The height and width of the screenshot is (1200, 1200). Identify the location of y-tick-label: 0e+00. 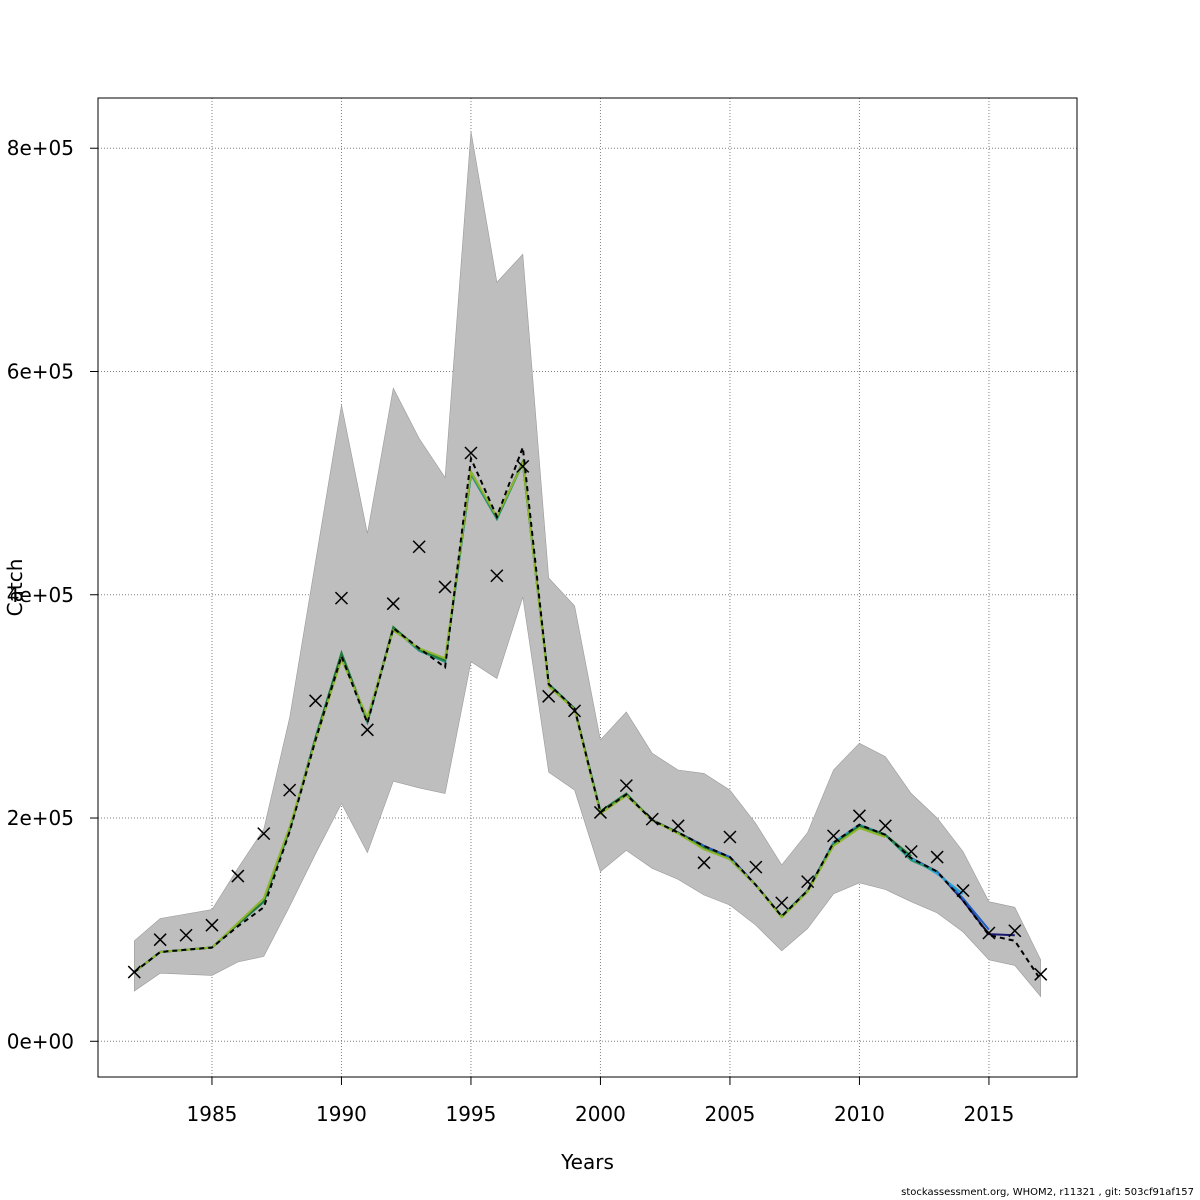
(40, 1041).